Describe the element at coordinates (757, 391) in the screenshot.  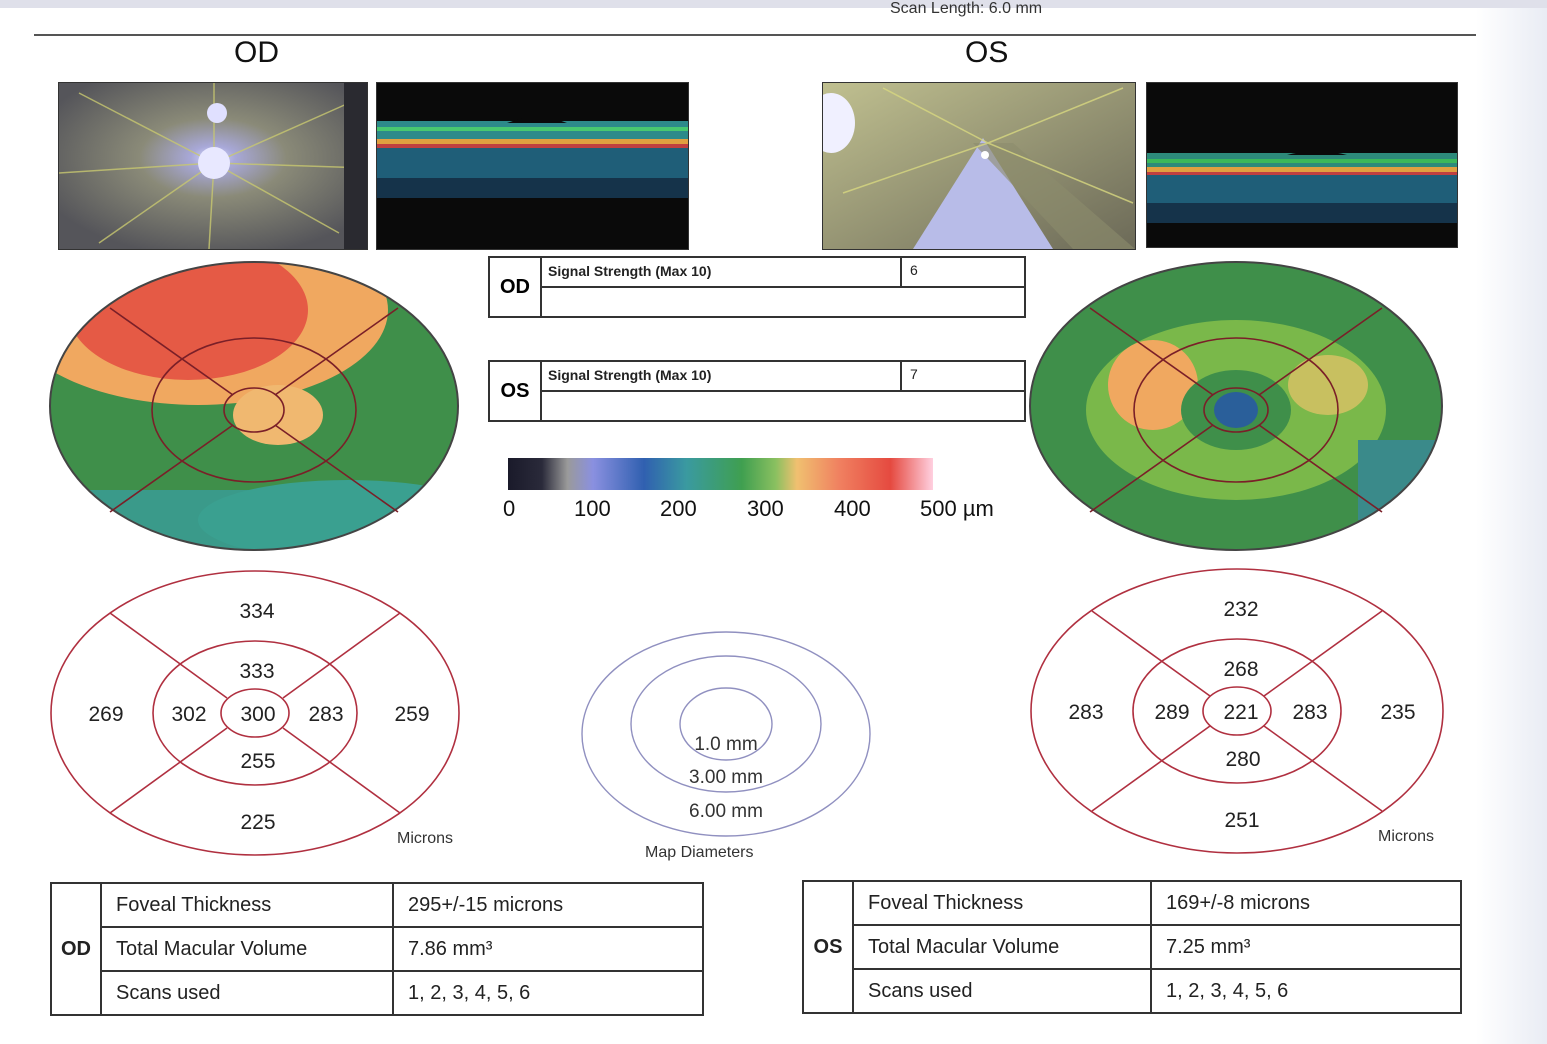
I see `os-signal-strength-box: OS Signal Strength (Max 10) 7` at that location.